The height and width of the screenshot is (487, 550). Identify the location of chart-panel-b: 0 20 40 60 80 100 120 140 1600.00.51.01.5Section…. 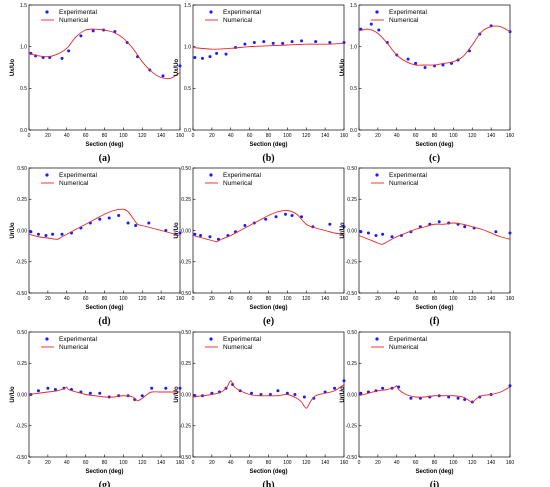
(261, 83).